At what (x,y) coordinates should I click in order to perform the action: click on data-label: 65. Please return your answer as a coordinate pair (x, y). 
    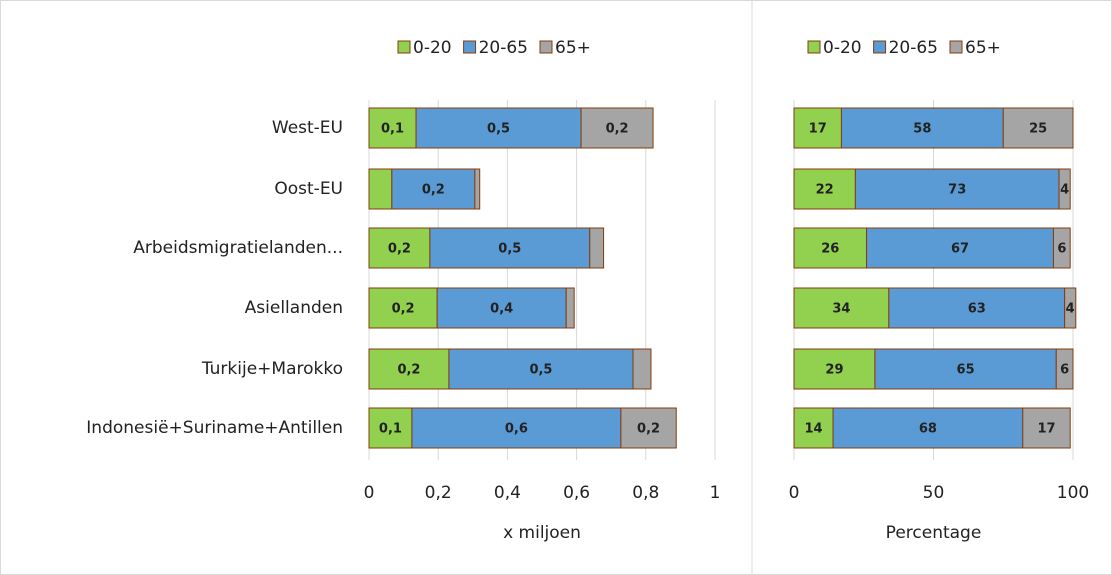
    Looking at the image, I should click on (966, 370).